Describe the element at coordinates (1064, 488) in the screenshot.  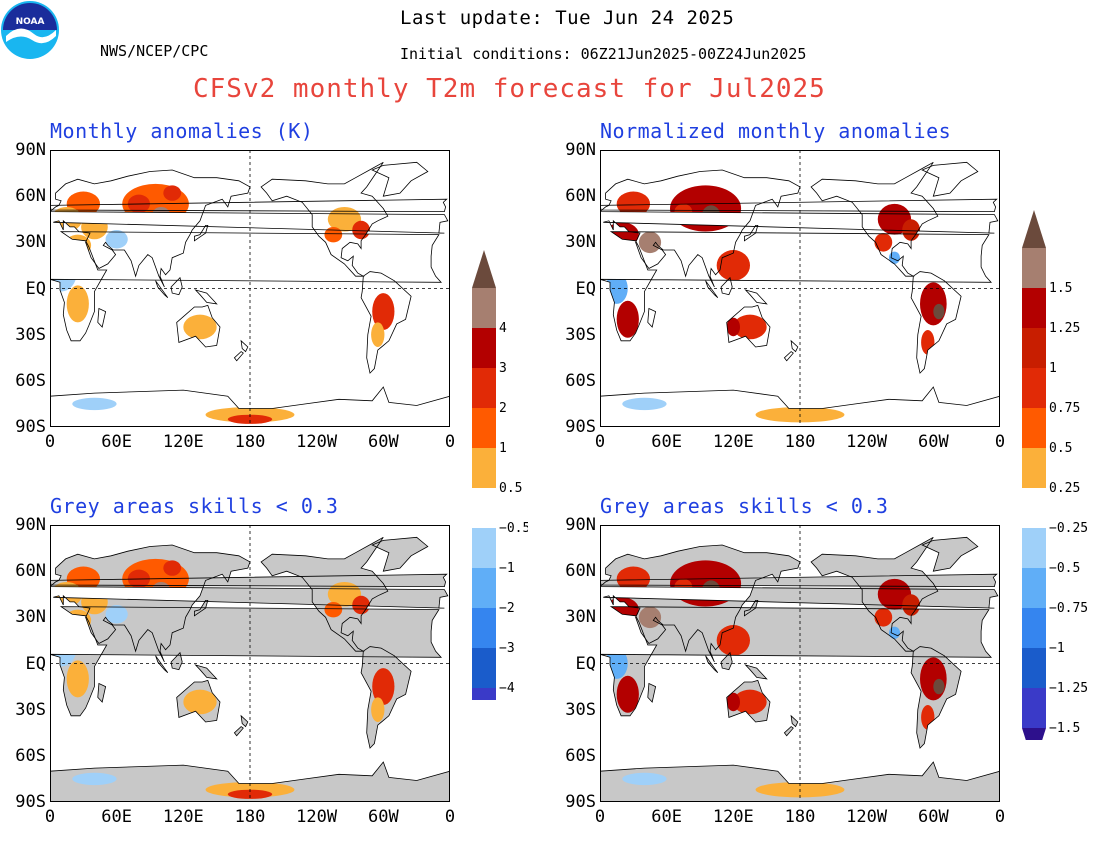
I see `colorbar-label: 0.25` at that location.